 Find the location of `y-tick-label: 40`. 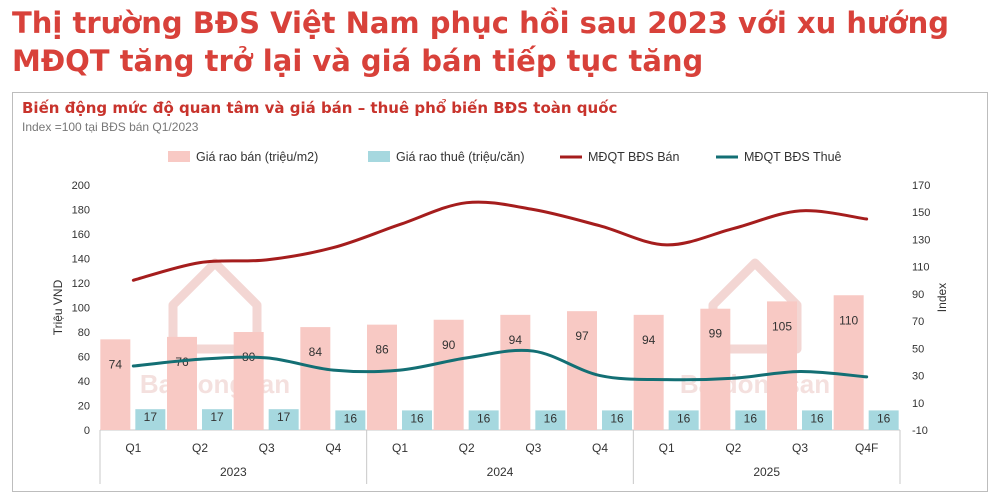

y-tick-label: 40 is located at coordinates (84, 382).